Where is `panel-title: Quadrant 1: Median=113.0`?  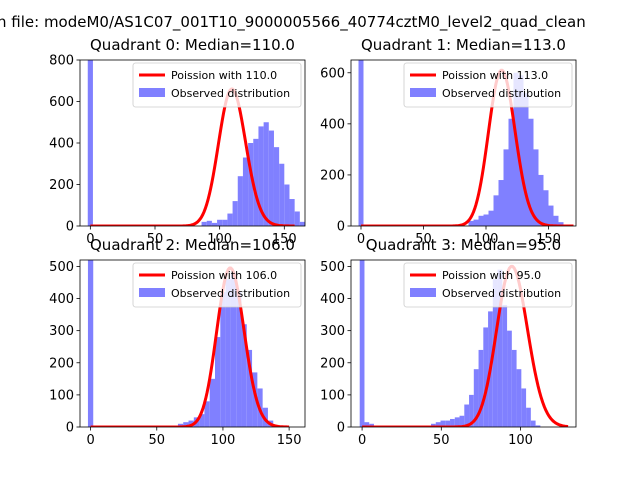 panel-title: Quadrant 1: Median=113.0 is located at coordinates (463, 45).